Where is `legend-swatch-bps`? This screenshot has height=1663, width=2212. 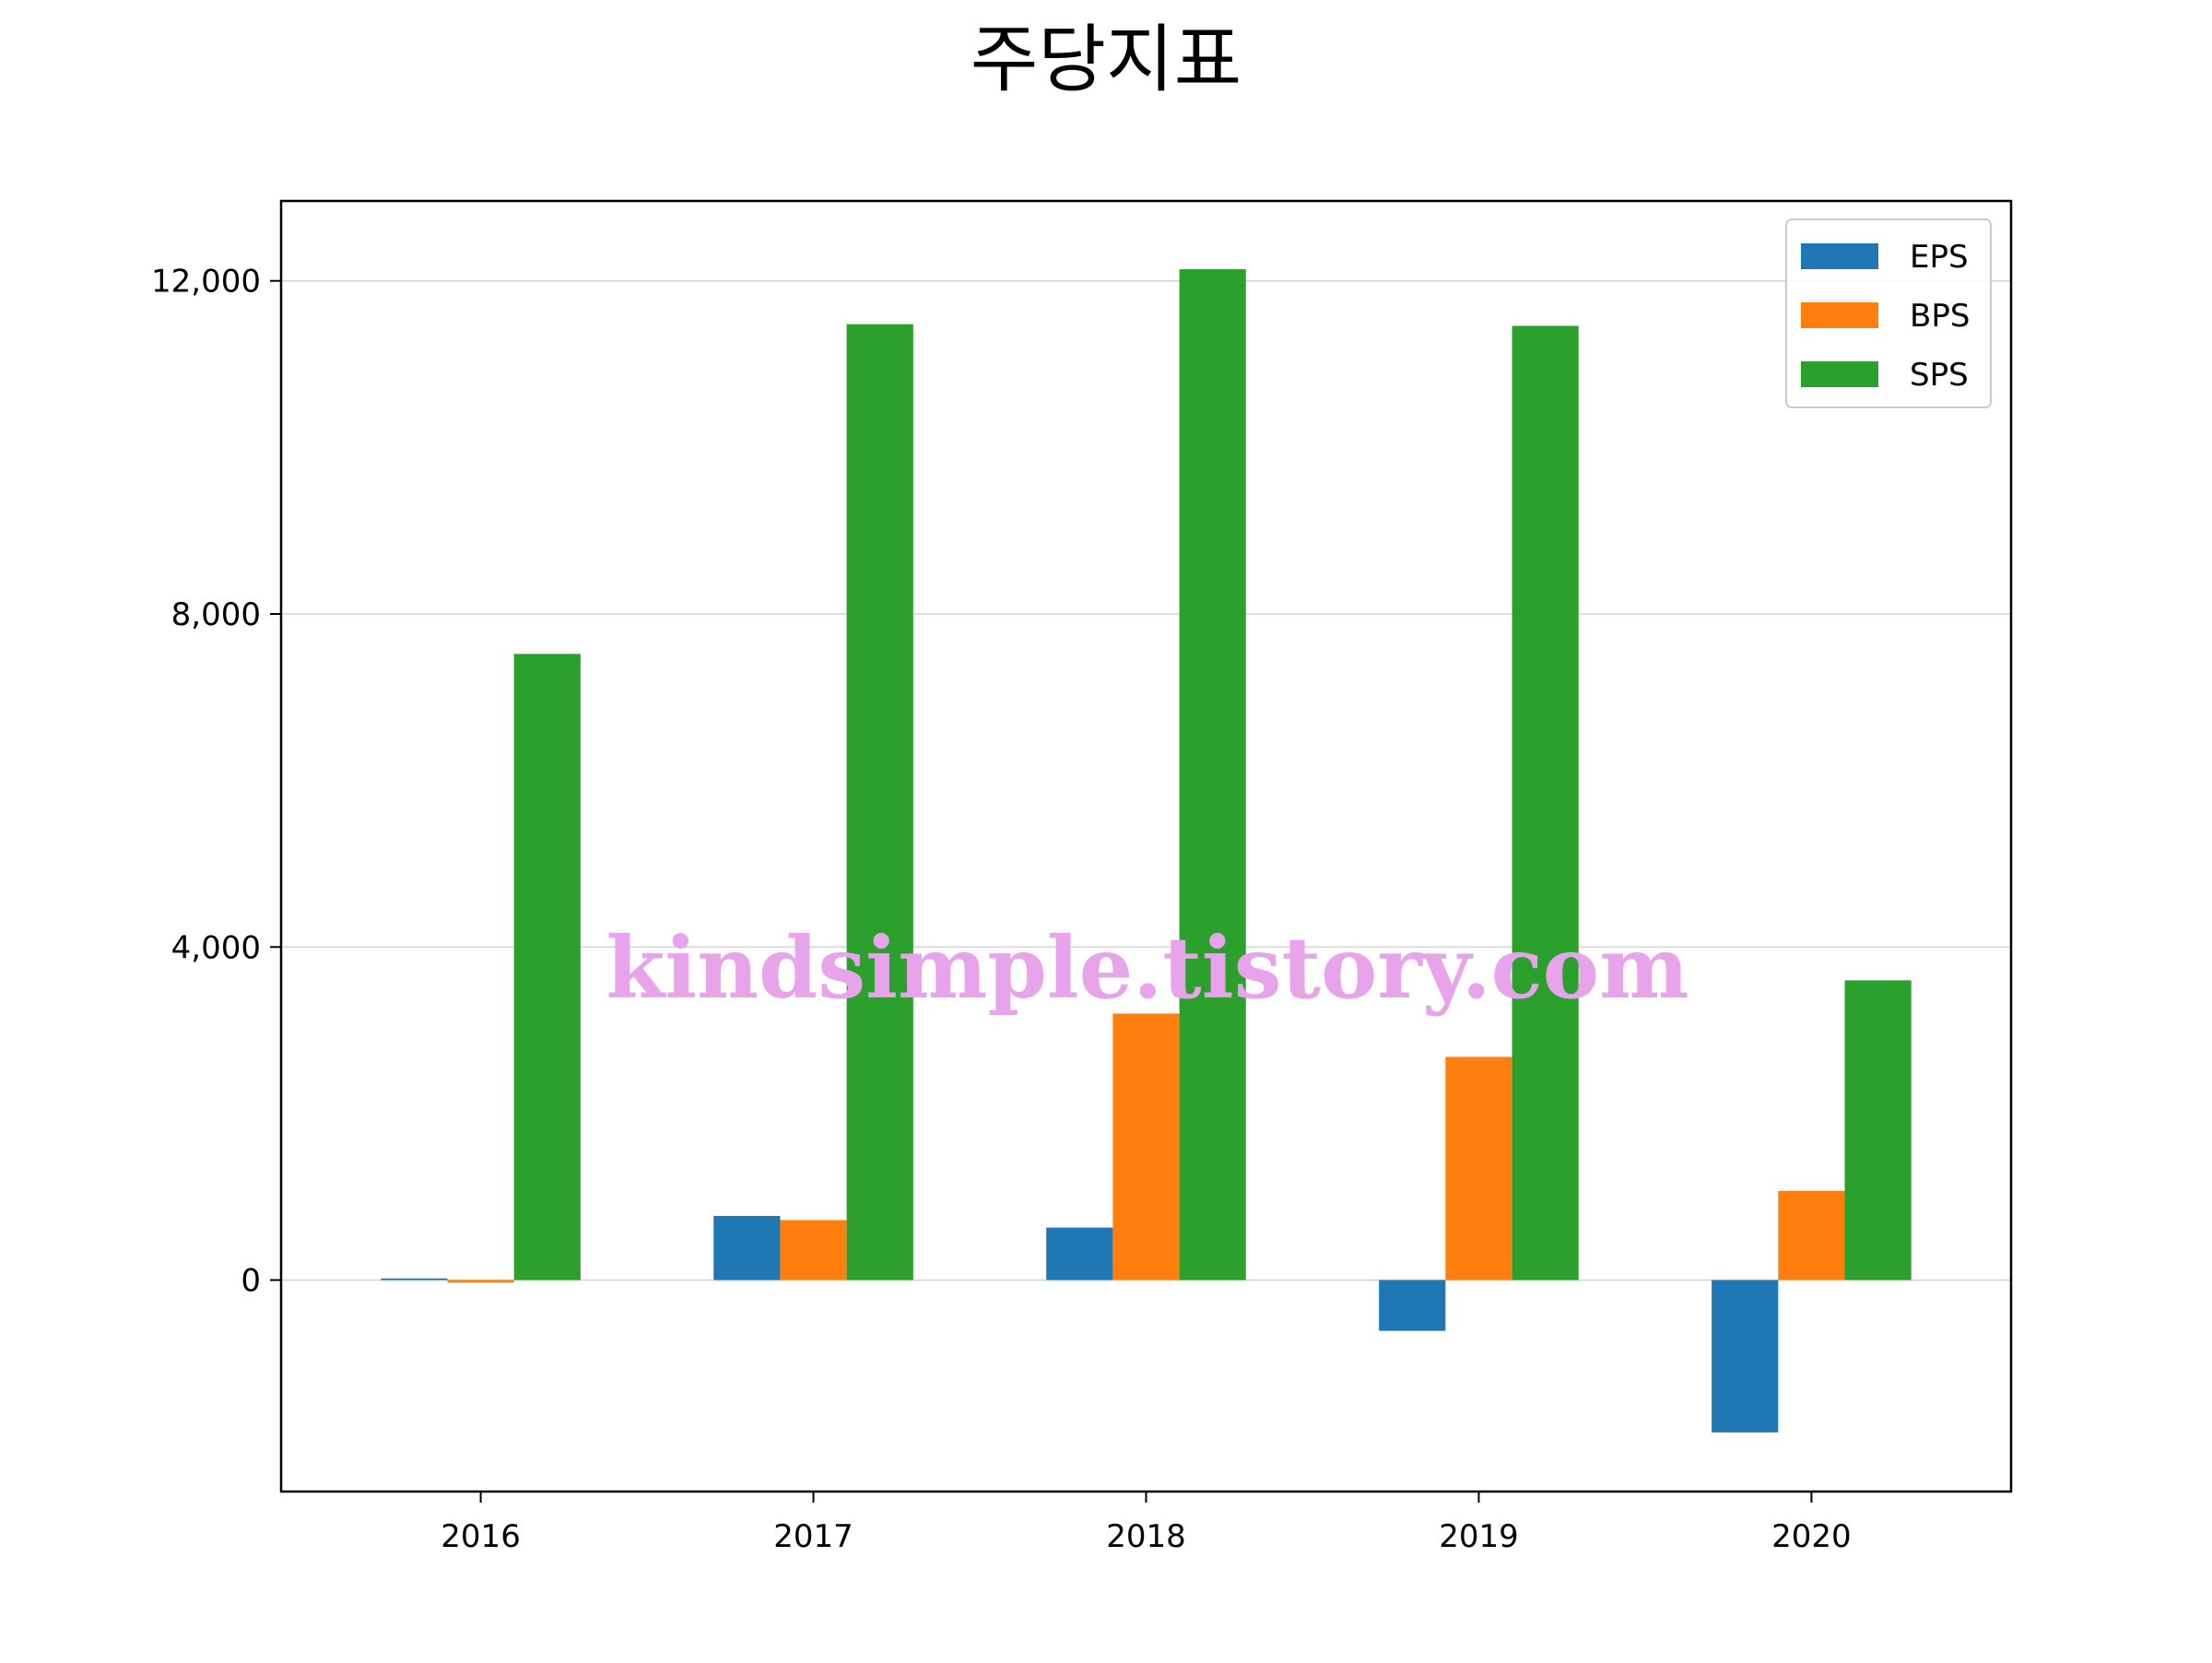 legend-swatch-bps is located at coordinates (1839, 315).